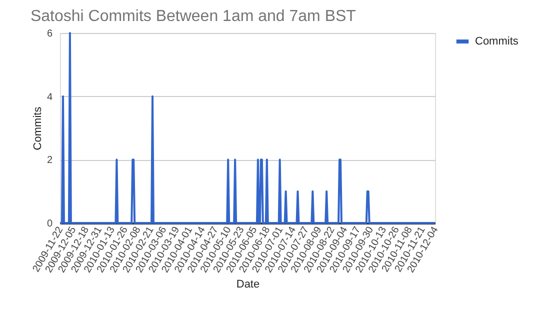  I want to click on legend-label: Commits, so click(497, 42).